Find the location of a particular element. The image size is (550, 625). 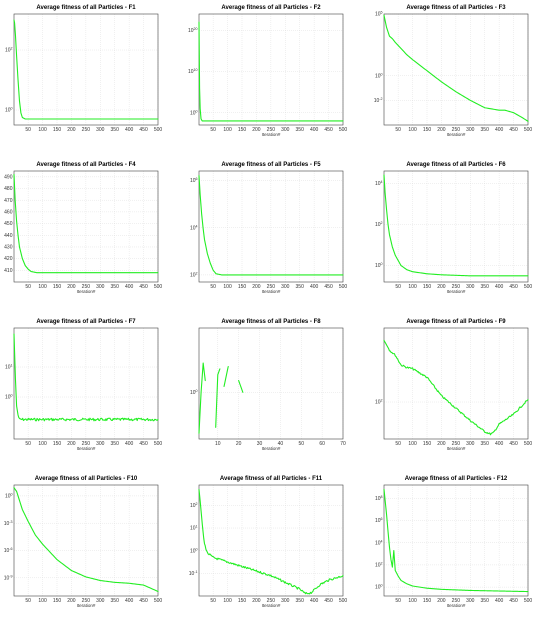

chart-title: Average fitness of all Particles - F5 is located at coordinates (271, 165).